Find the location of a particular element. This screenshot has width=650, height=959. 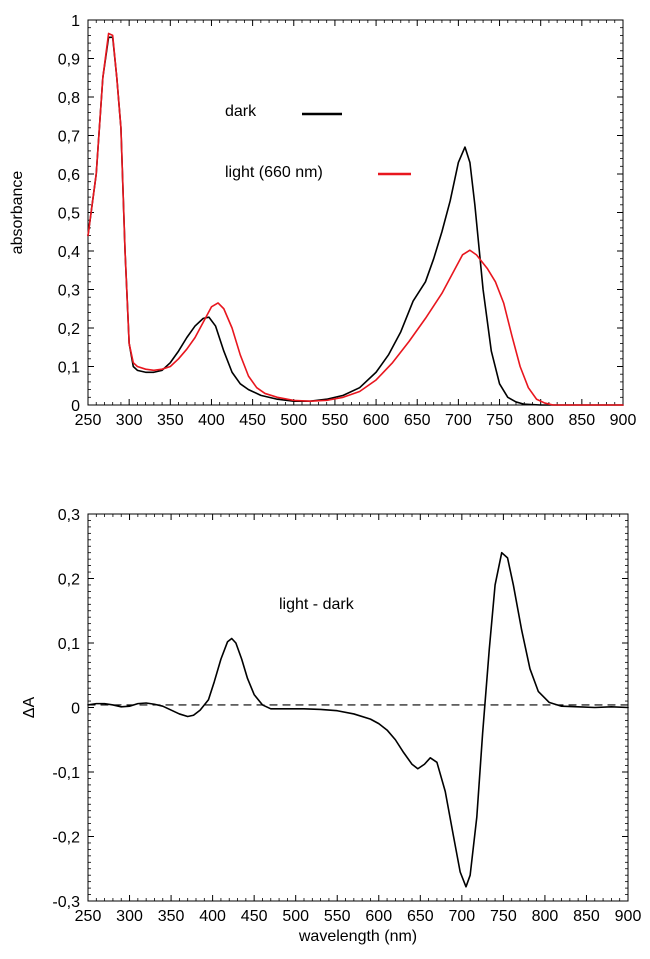

y-tick-label: 0,5 is located at coordinates (69, 214).